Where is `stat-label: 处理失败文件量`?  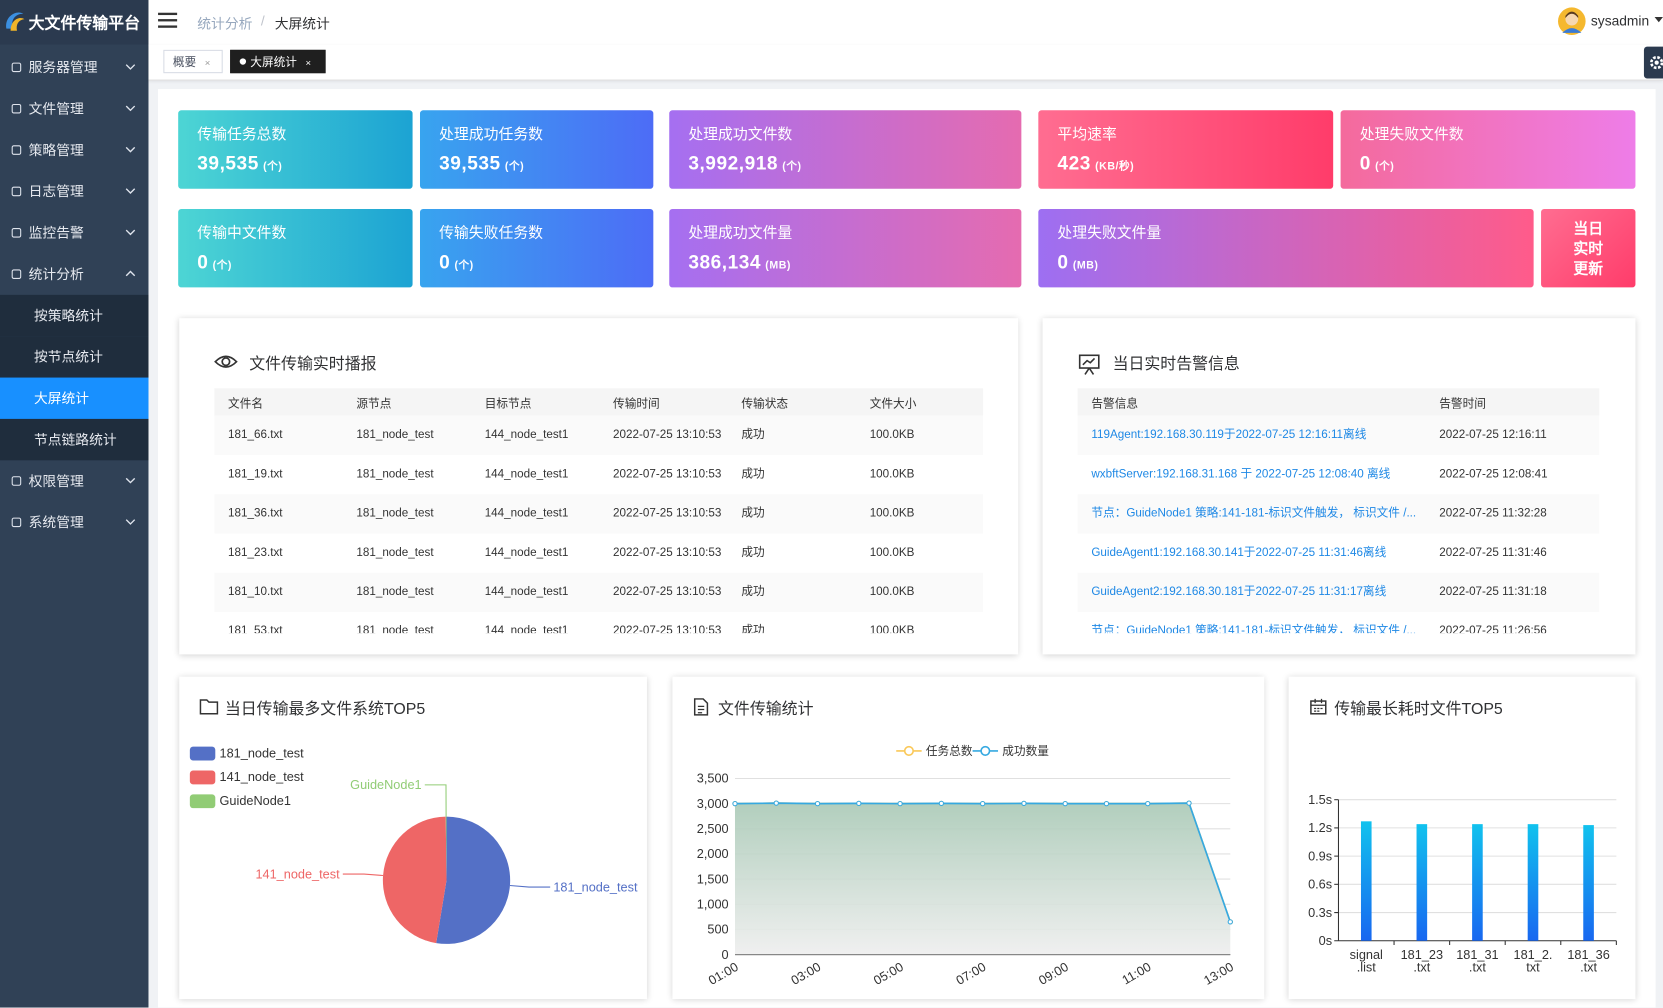 stat-label: 处理失败文件量 is located at coordinates (1109, 232).